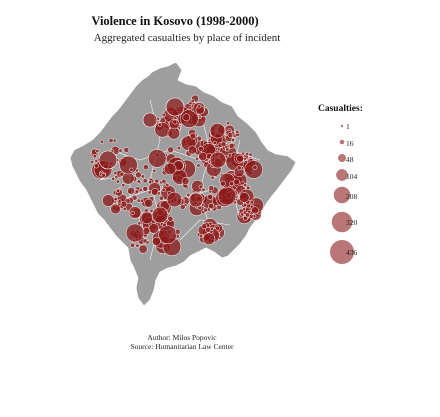 The width and height of the screenshot is (440, 417). Describe the element at coordinates (352, 252) in the screenshot. I see `legend-label-436: 436` at that location.